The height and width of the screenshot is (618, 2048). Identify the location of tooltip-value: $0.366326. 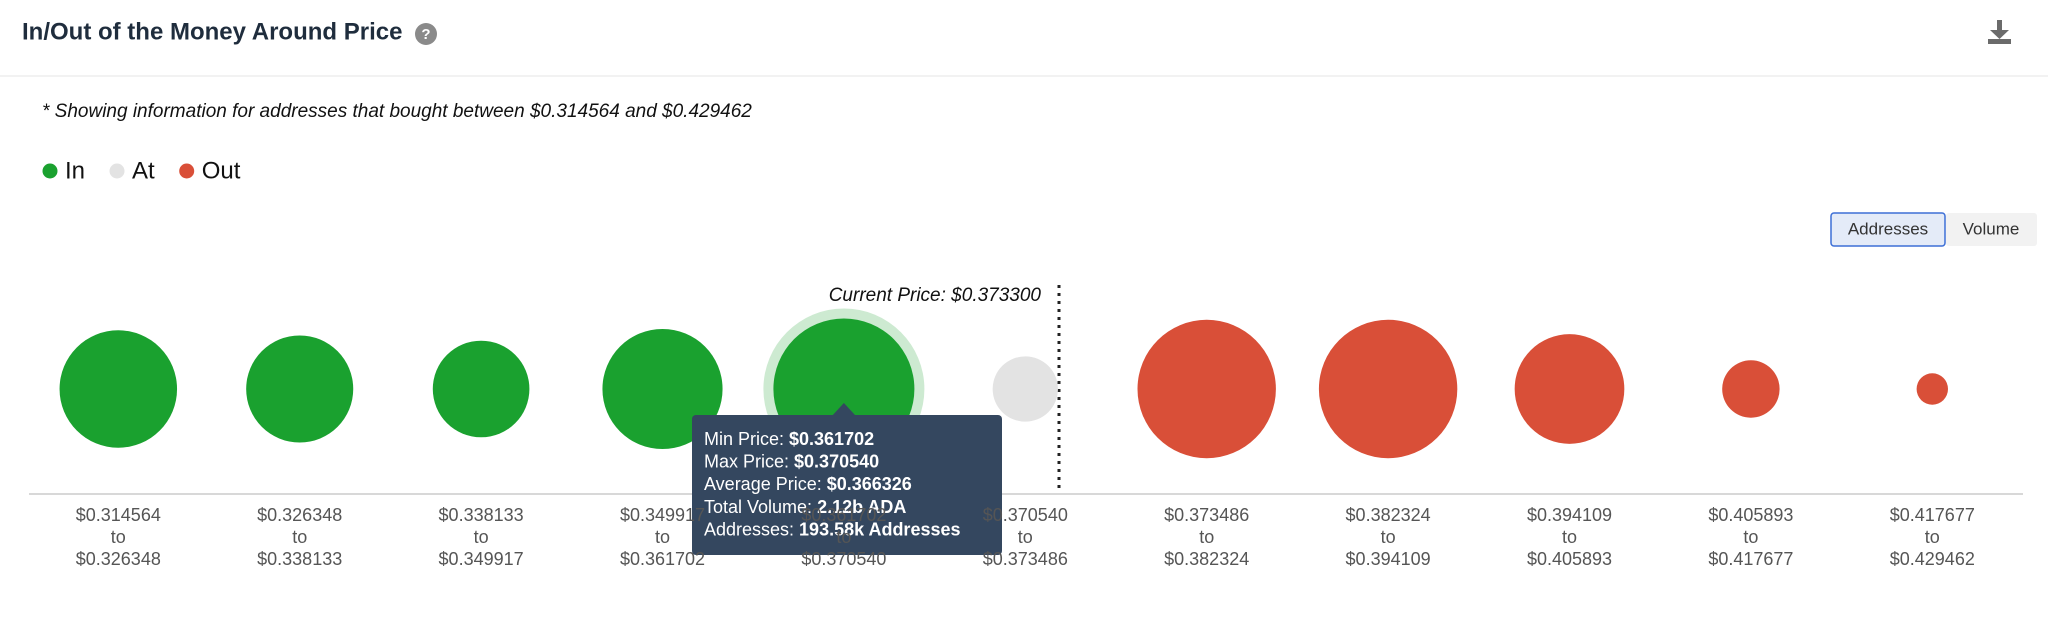
(869, 484).